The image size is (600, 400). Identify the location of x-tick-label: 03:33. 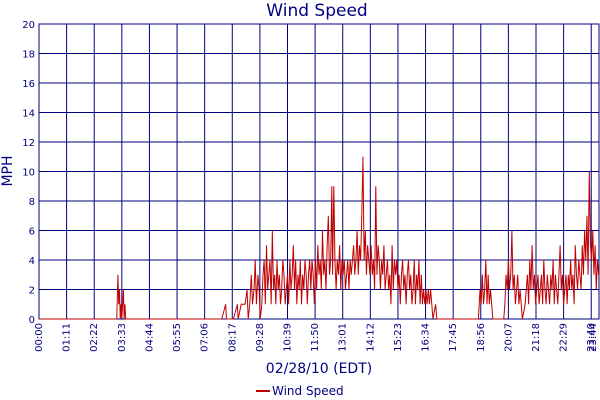
(122, 337).